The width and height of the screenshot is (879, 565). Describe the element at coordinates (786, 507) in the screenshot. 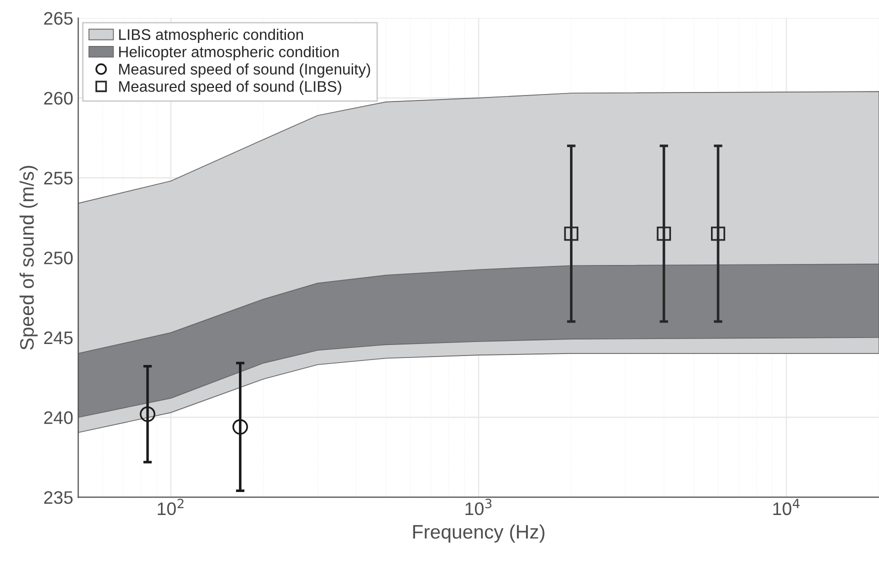

I see `x-tick-label: 10$^{4}$` at that location.